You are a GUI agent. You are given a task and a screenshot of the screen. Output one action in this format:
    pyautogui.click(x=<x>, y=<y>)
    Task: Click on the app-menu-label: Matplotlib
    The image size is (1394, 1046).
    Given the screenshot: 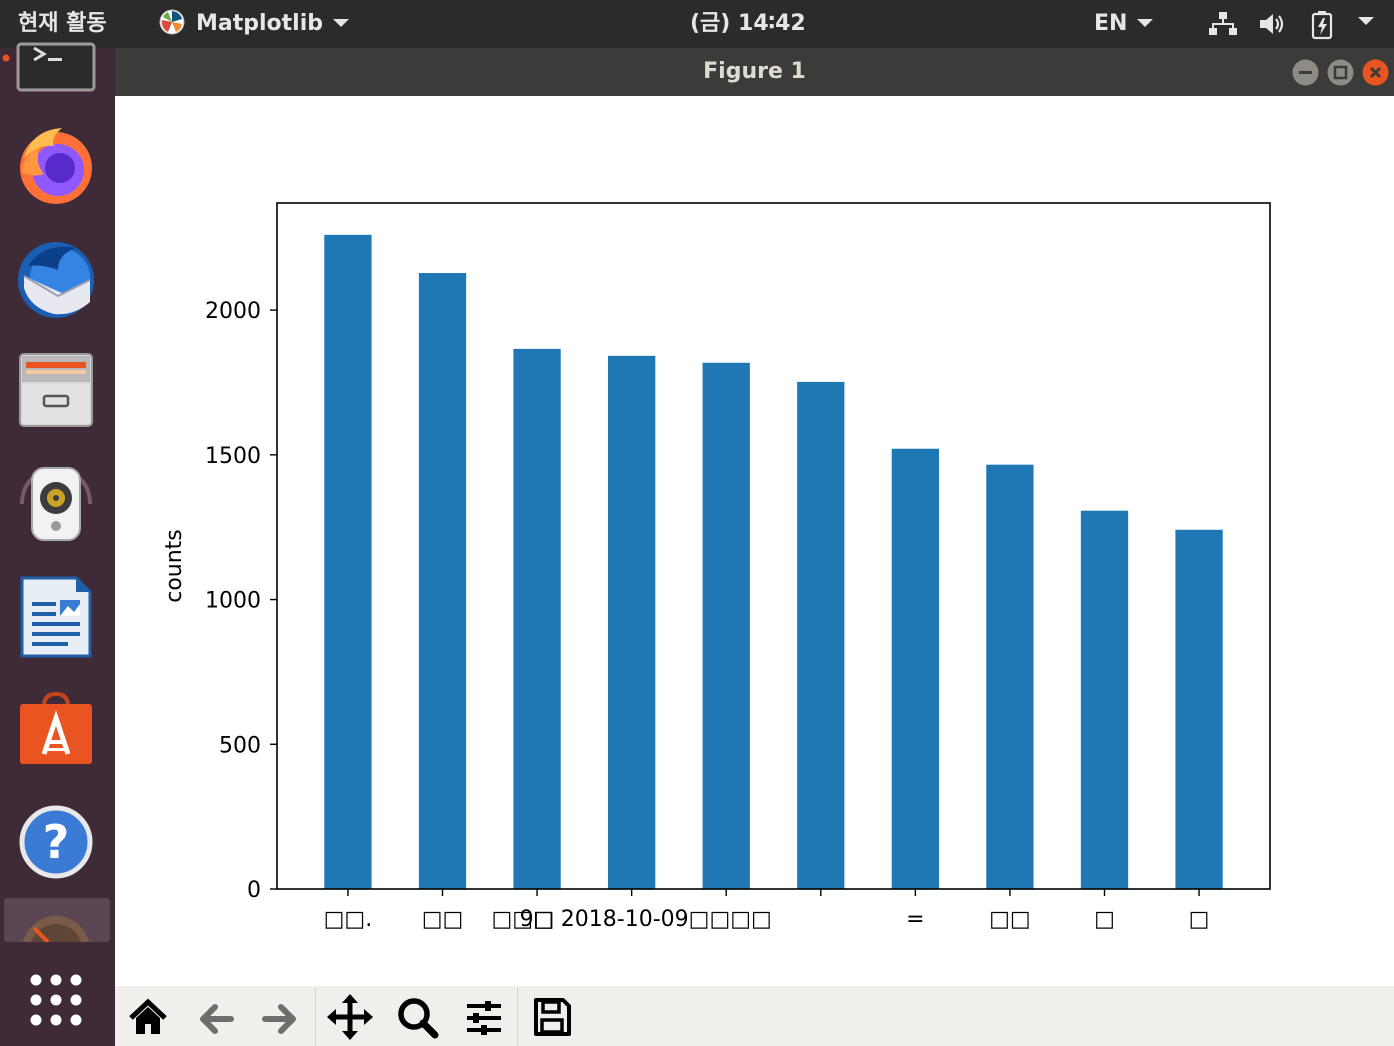 What is the action you would take?
    pyautogui.click(x=260, y=23)
    